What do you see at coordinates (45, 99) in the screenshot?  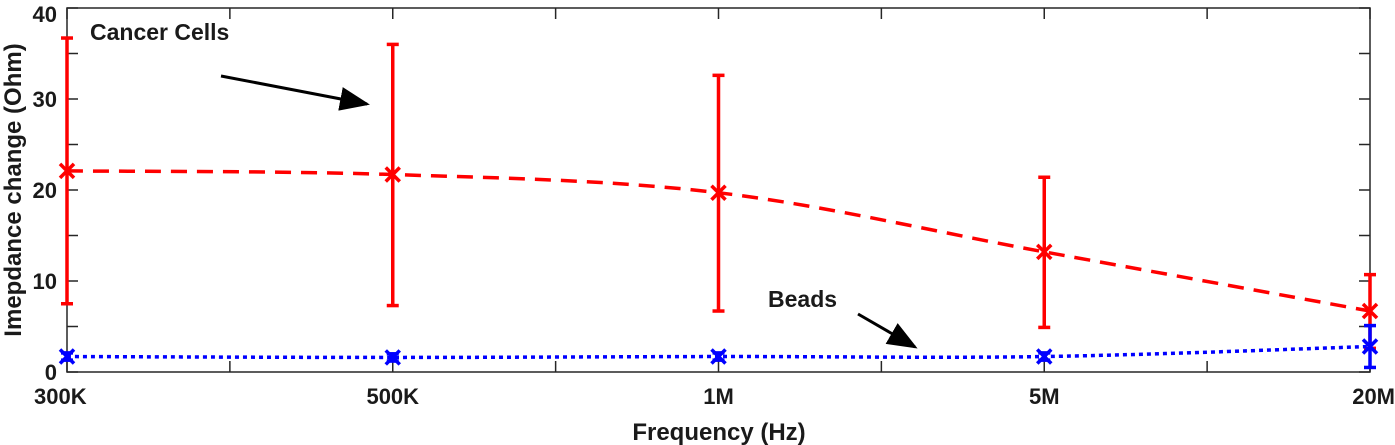 I see `y-tick-label: 30` at bounding box center [45, 99].